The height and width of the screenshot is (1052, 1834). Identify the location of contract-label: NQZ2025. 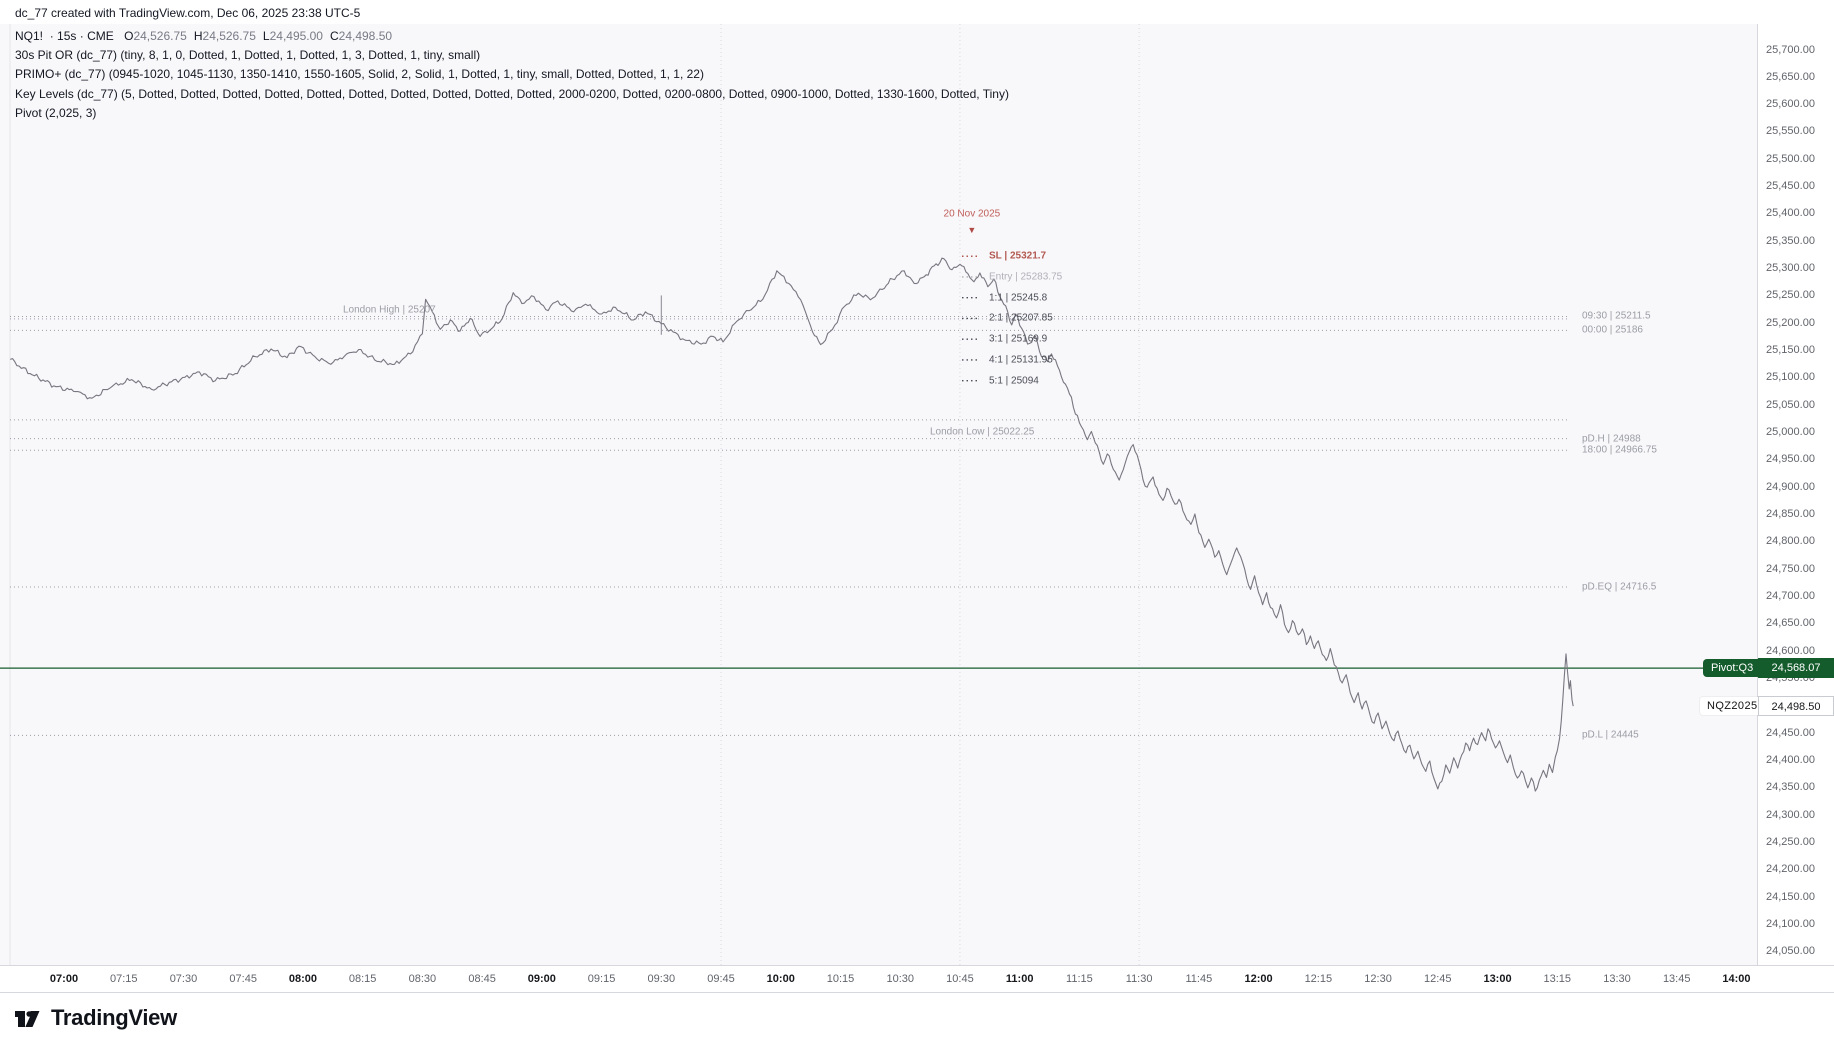
(1732, 706).